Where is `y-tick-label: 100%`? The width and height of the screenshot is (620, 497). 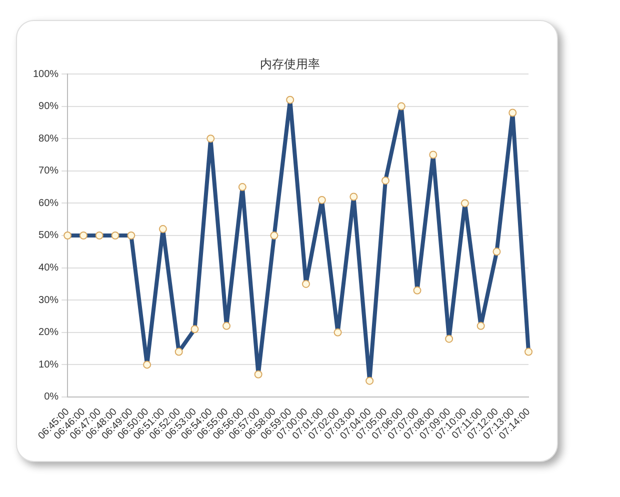 y-tick-label: 100% is located at coordinates (46, 74).